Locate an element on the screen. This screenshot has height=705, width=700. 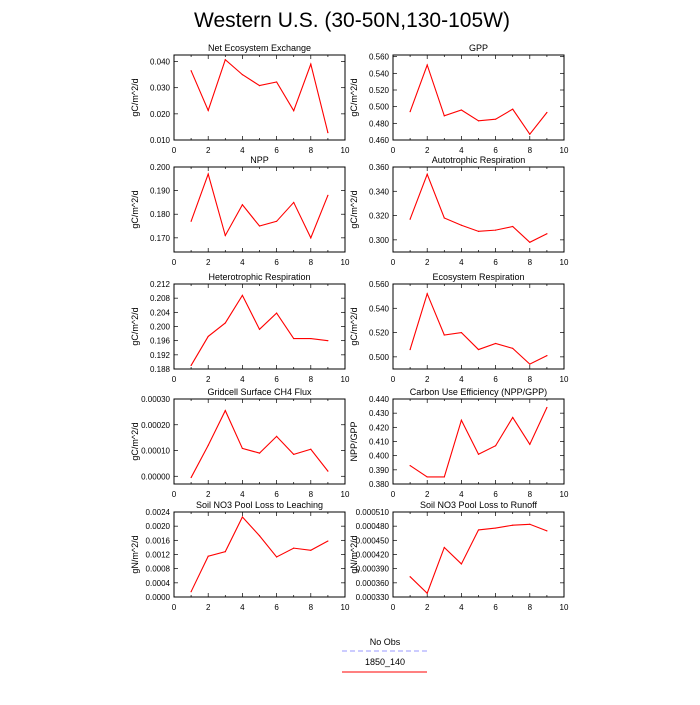
y-tick-label: 0.410 is located at coordinates (379, 442).